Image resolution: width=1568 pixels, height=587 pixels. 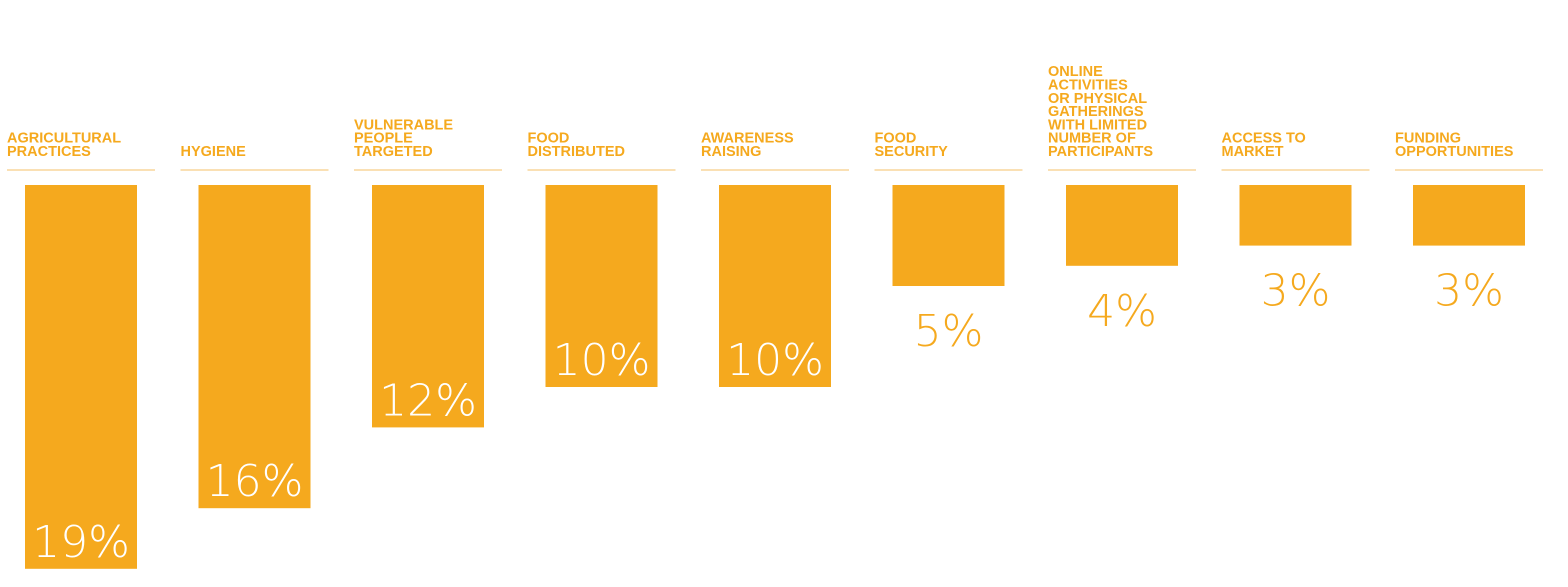 What do you see at coordinates (255, 481) in the screenshot?
I see `value-label: 16%` at bounding box center [255, 481].